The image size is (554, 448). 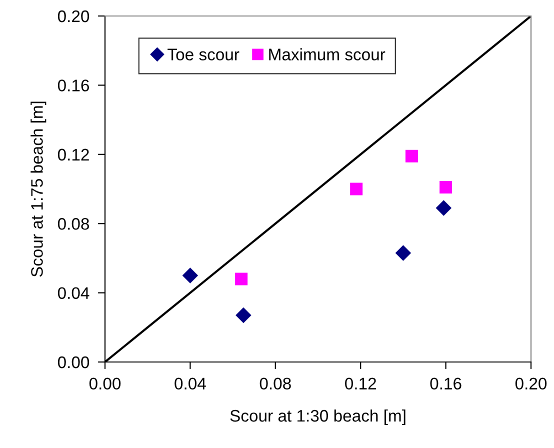 What do you see at coordinates (327, 54) in the screenshot?
I see `legend-label: Maximum scour` at bounding box center [327, 54].